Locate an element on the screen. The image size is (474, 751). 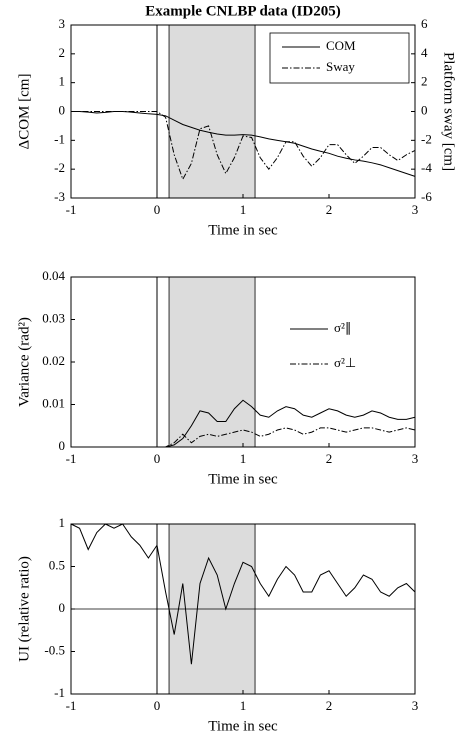
y-axis-label: ΔCOM [cm] is located at coordinates (24, 112).